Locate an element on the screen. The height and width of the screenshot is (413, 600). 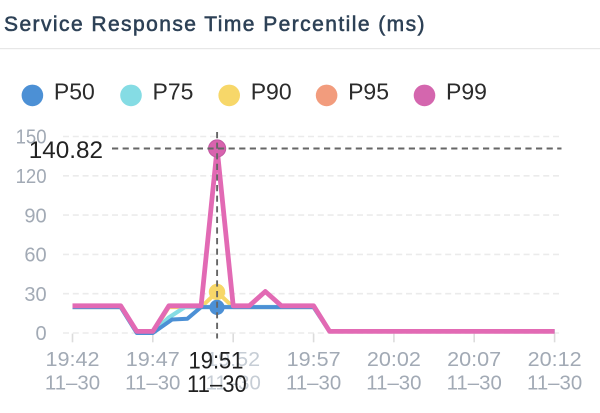
svg-text: 19:51 is located at coordinates (216, 360).